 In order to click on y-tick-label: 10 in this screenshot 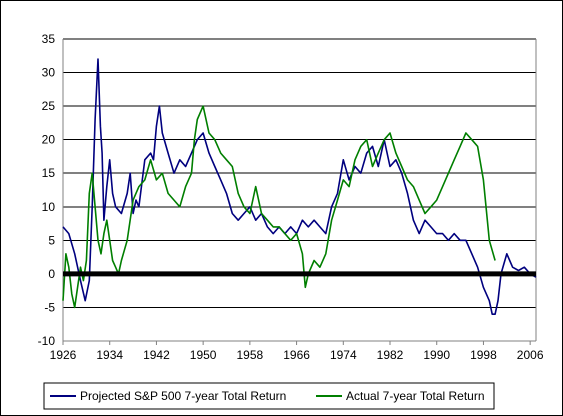, I will do `click(49, 207)`.